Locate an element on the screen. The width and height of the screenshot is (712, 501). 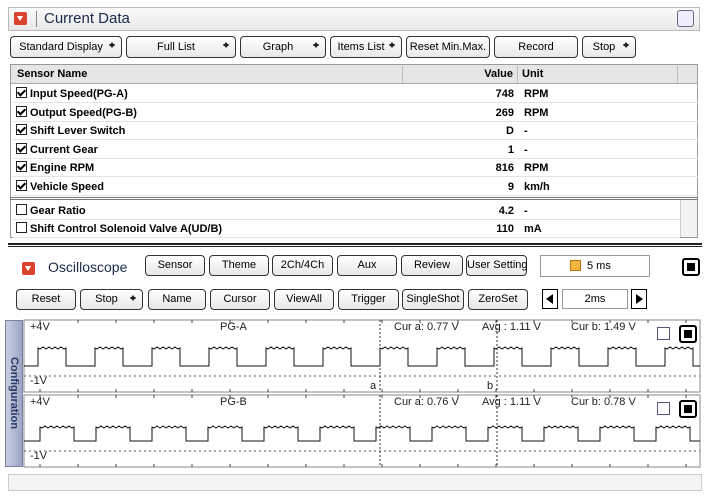
sensor-label: Output Speed(PG-B) is located at coordinates (83, 112).